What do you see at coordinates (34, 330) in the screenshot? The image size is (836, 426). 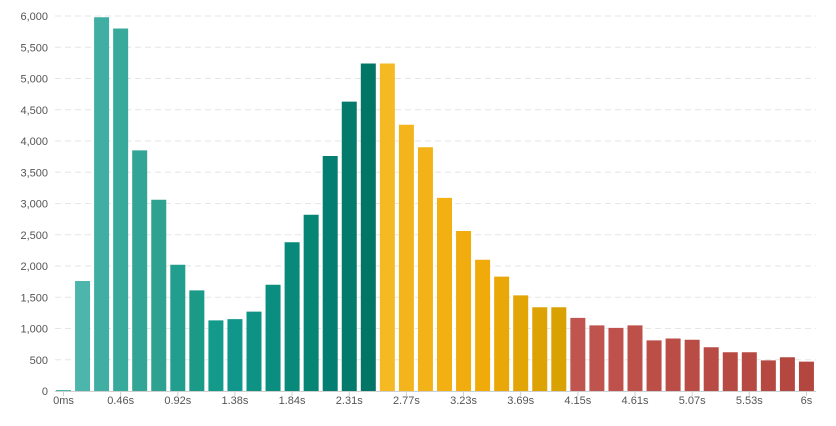 I see `y-tick-label: 1,000` at bounding box center [34, 330].